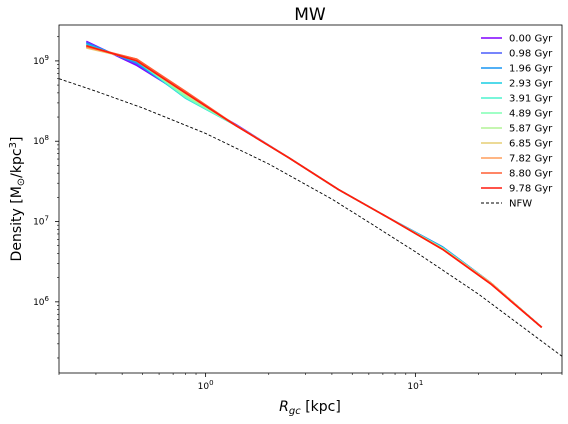  Describe the element at coordinates (17, 139) in the screenshot. I see `y-axis-label-end: ]` at that location.